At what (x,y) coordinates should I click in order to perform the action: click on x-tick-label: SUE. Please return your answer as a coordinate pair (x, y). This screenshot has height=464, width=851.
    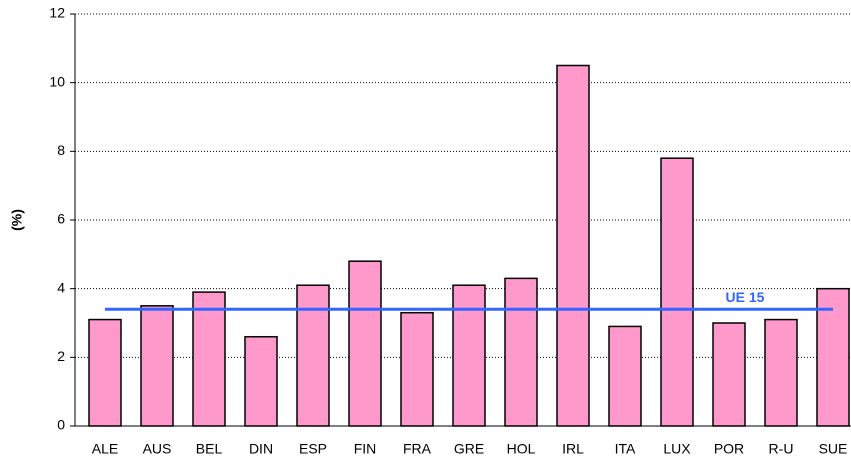
    Looking at the image, I should click on (833, 449).